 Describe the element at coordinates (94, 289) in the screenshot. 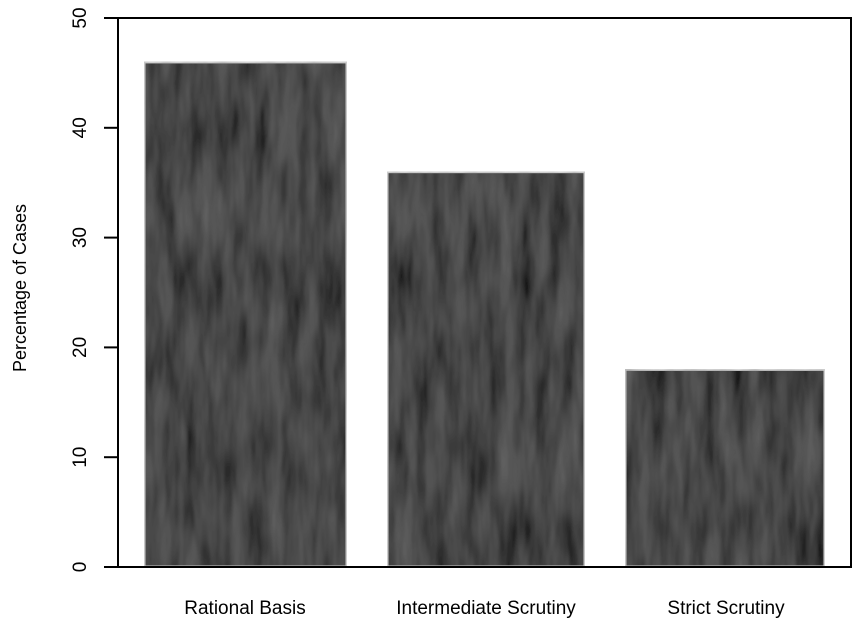

I see `y-axis: 0 10 20 30 40 50` at that location.